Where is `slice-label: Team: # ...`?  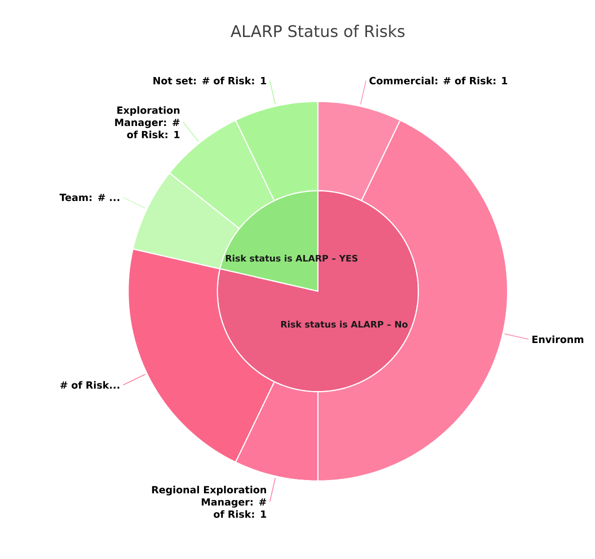
slice-label: Team: # ... is located at coordinates (90, 198).